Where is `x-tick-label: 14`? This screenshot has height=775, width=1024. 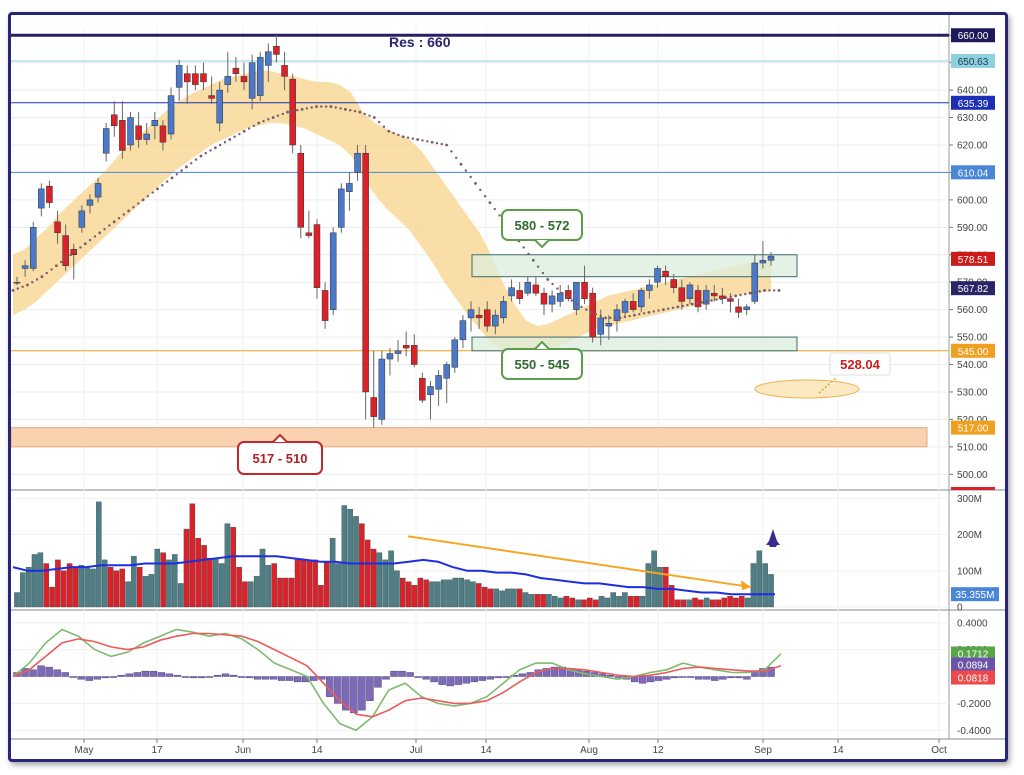
x-tick-label: 14 is located at coordinates (317, 750).